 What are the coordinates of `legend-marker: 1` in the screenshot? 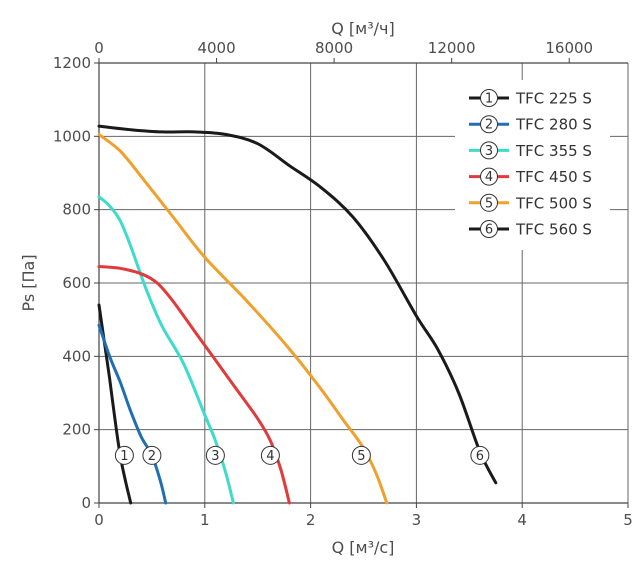 It's located at (489, 98).